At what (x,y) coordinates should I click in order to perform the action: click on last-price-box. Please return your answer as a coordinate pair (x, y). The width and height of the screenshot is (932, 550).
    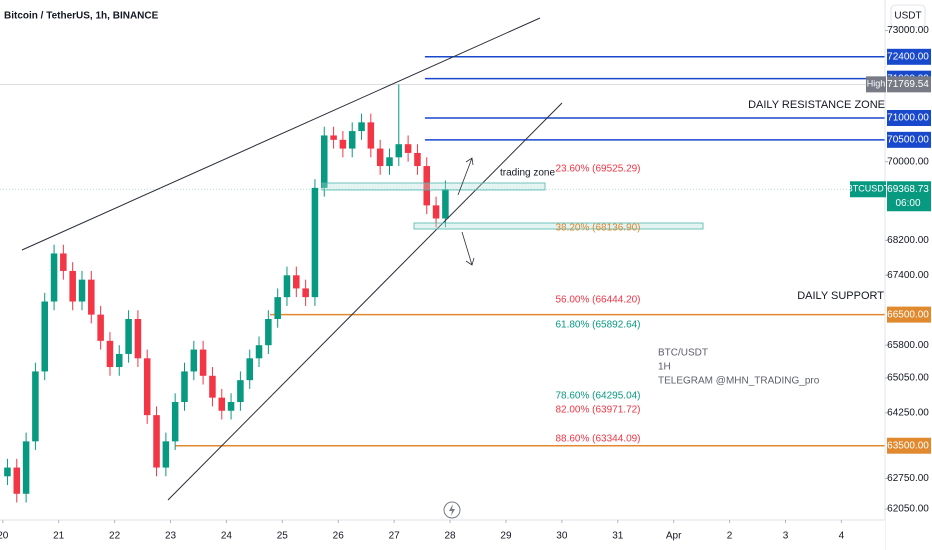
    Looking at the image, I should click on (909, 196).